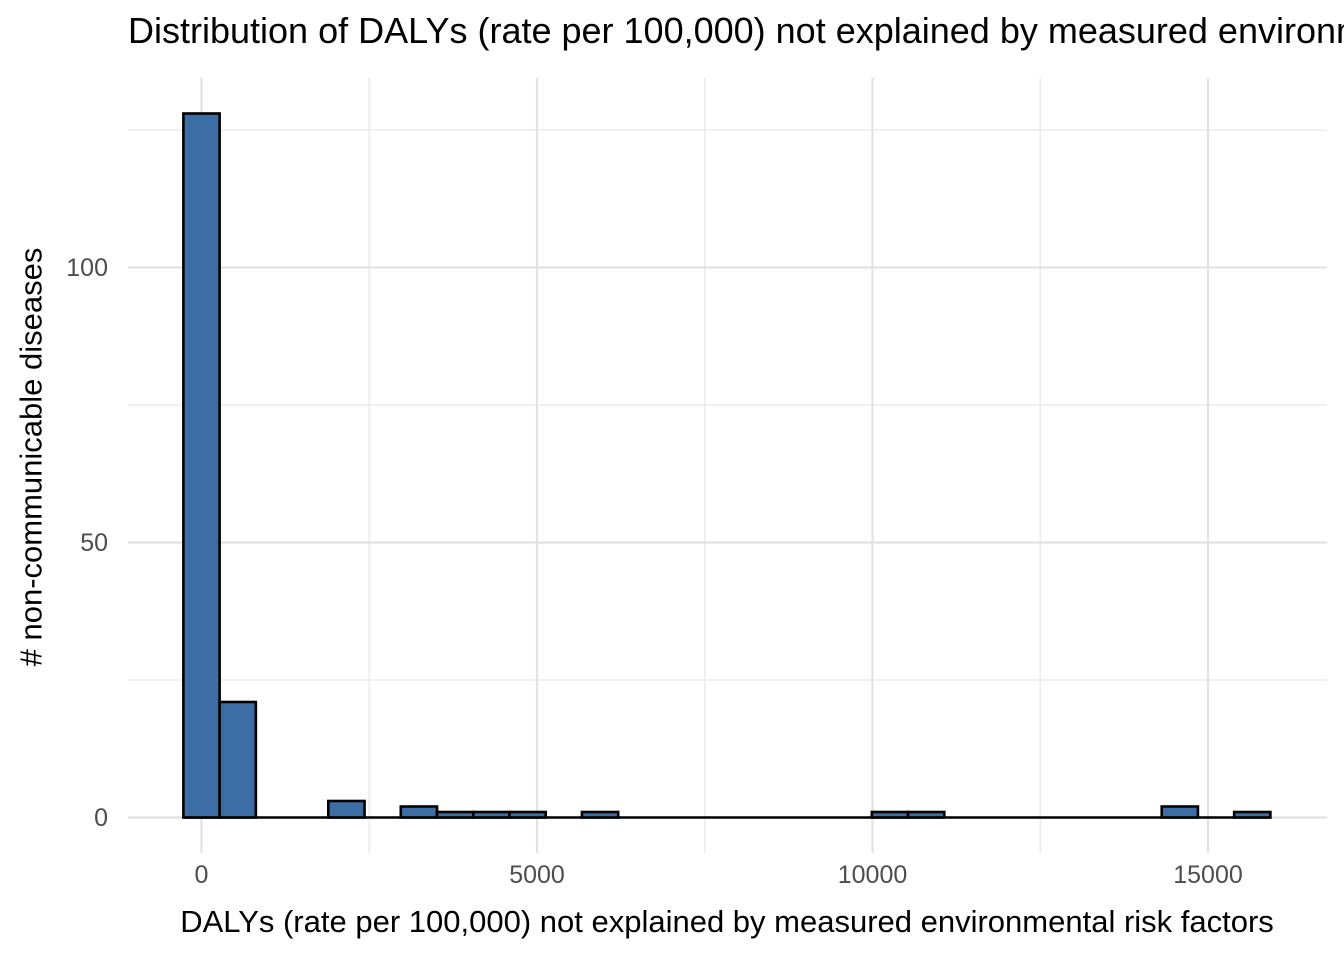 The height and width of the screenshot is (960, 1344). Describe the element at coordinates (537, 875) in the screenshot. I see `x-axis-tick-label: 5000` at that location.